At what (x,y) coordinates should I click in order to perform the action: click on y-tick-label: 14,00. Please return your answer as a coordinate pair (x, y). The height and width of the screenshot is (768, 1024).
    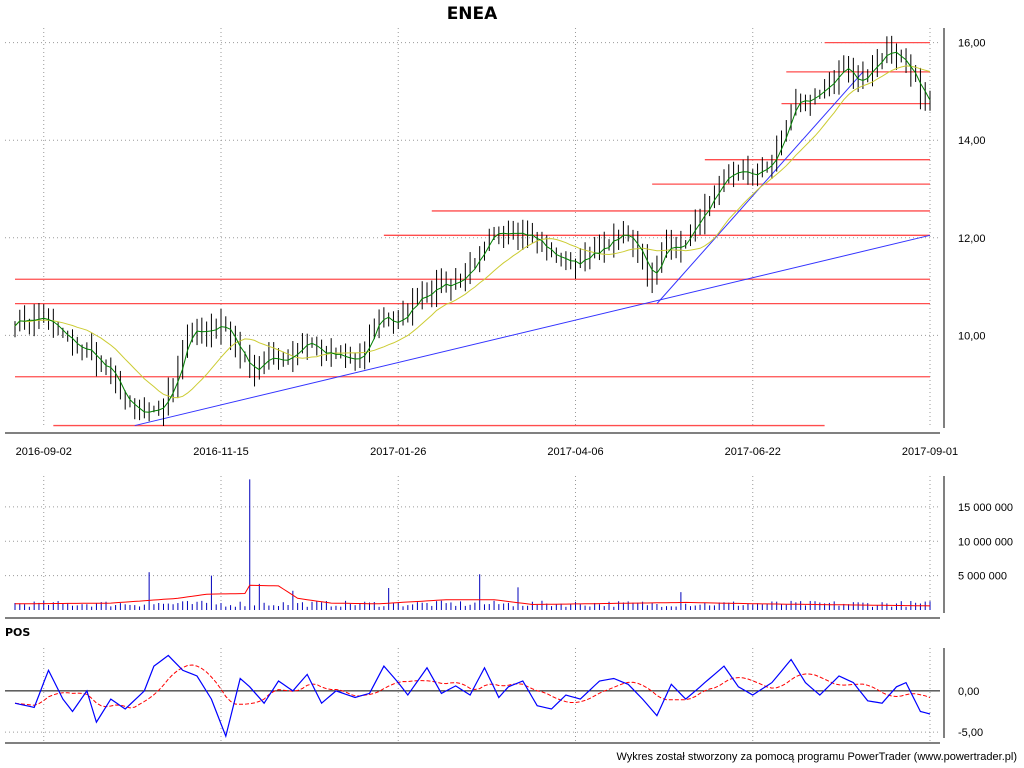
    Looking at the image, I should click on (972, 141).